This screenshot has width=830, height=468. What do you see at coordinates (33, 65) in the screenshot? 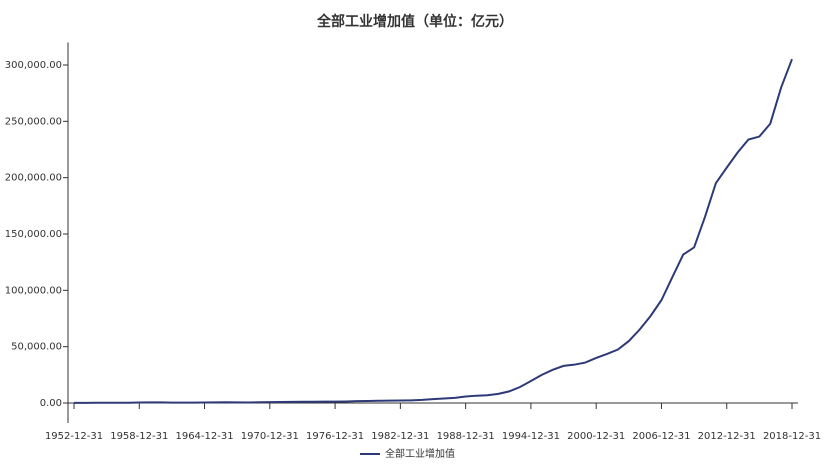
I see `y-tick-label: 300,000.00` at bounding box center [33, 65].